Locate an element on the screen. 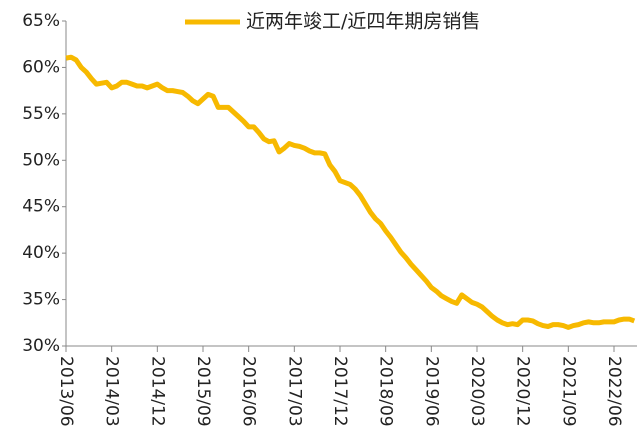 The image size is (638, 446). x-tick-label: 2022/06 is located at coordinates (614, 391).